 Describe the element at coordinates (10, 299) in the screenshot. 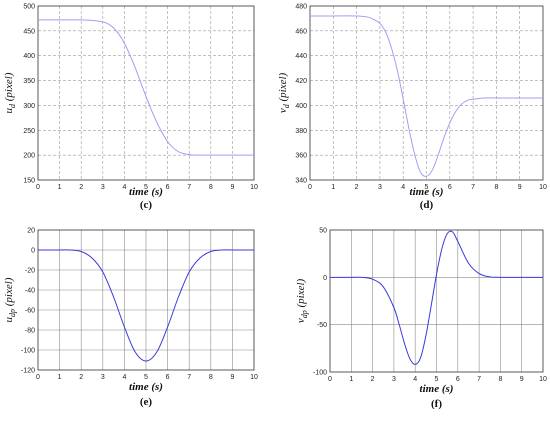

I see `y-axis-label: udp (pixel)` at that location.